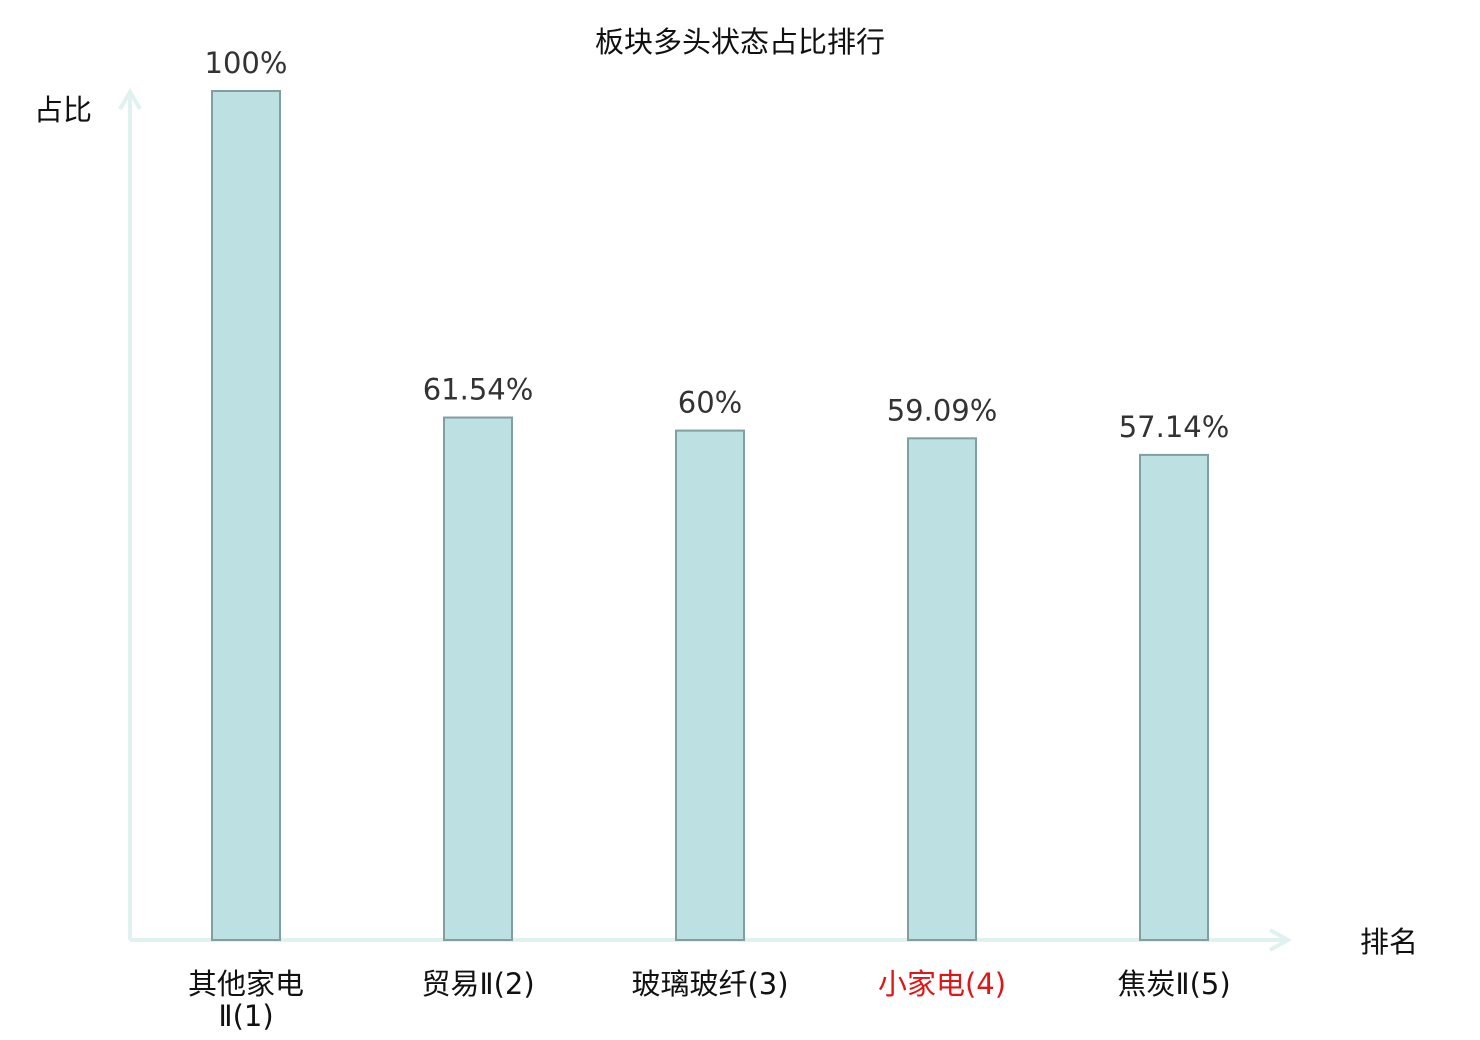 Image resolution: width=1480 pixels, height=1040 pixels. What do you see at coordinates (477, 984) in the screenshot?
I see `x-tick-label: 贸易Ⅱ(2)` at bounding box center [477, 984].